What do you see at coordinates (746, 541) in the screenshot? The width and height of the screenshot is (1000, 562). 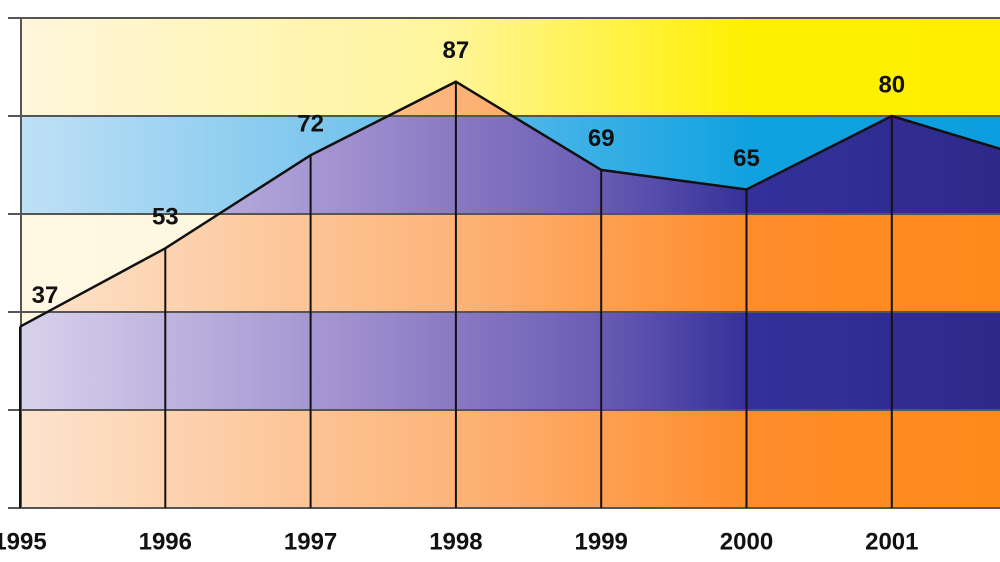 I see `x-tick-label: 2000` at bounding box center [746, 541].